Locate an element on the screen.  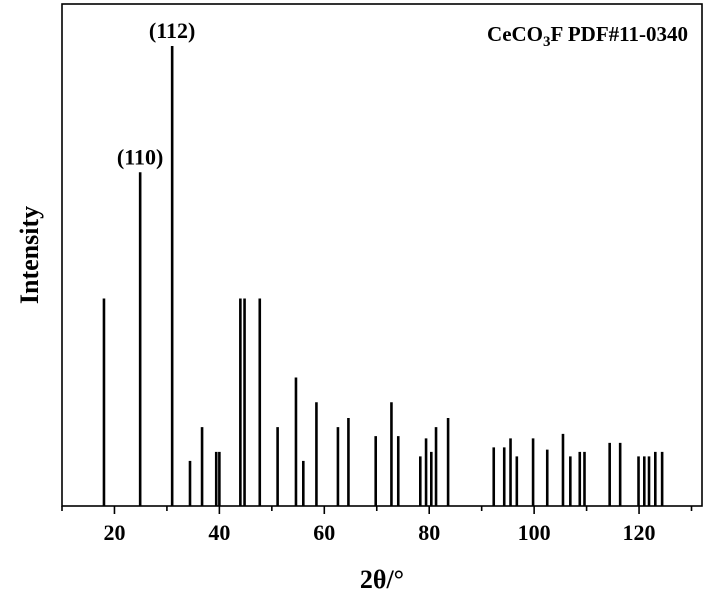
peak-label: (110) is located at coordinates (140, 156).